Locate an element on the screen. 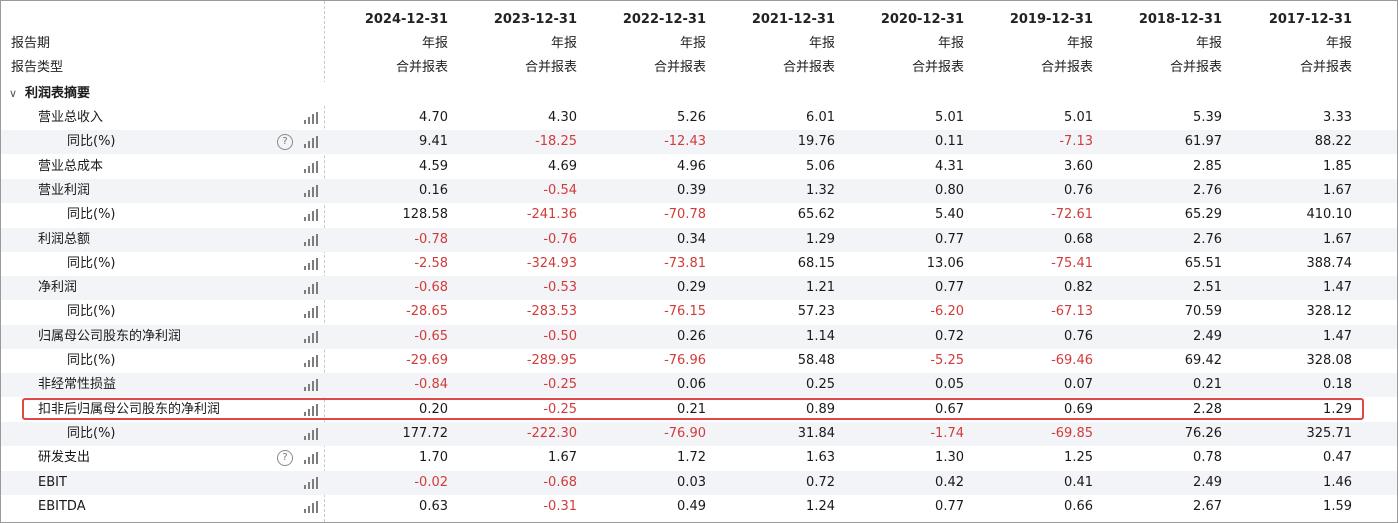  value-cell: 0.49 is located at coordinates (691, 506).